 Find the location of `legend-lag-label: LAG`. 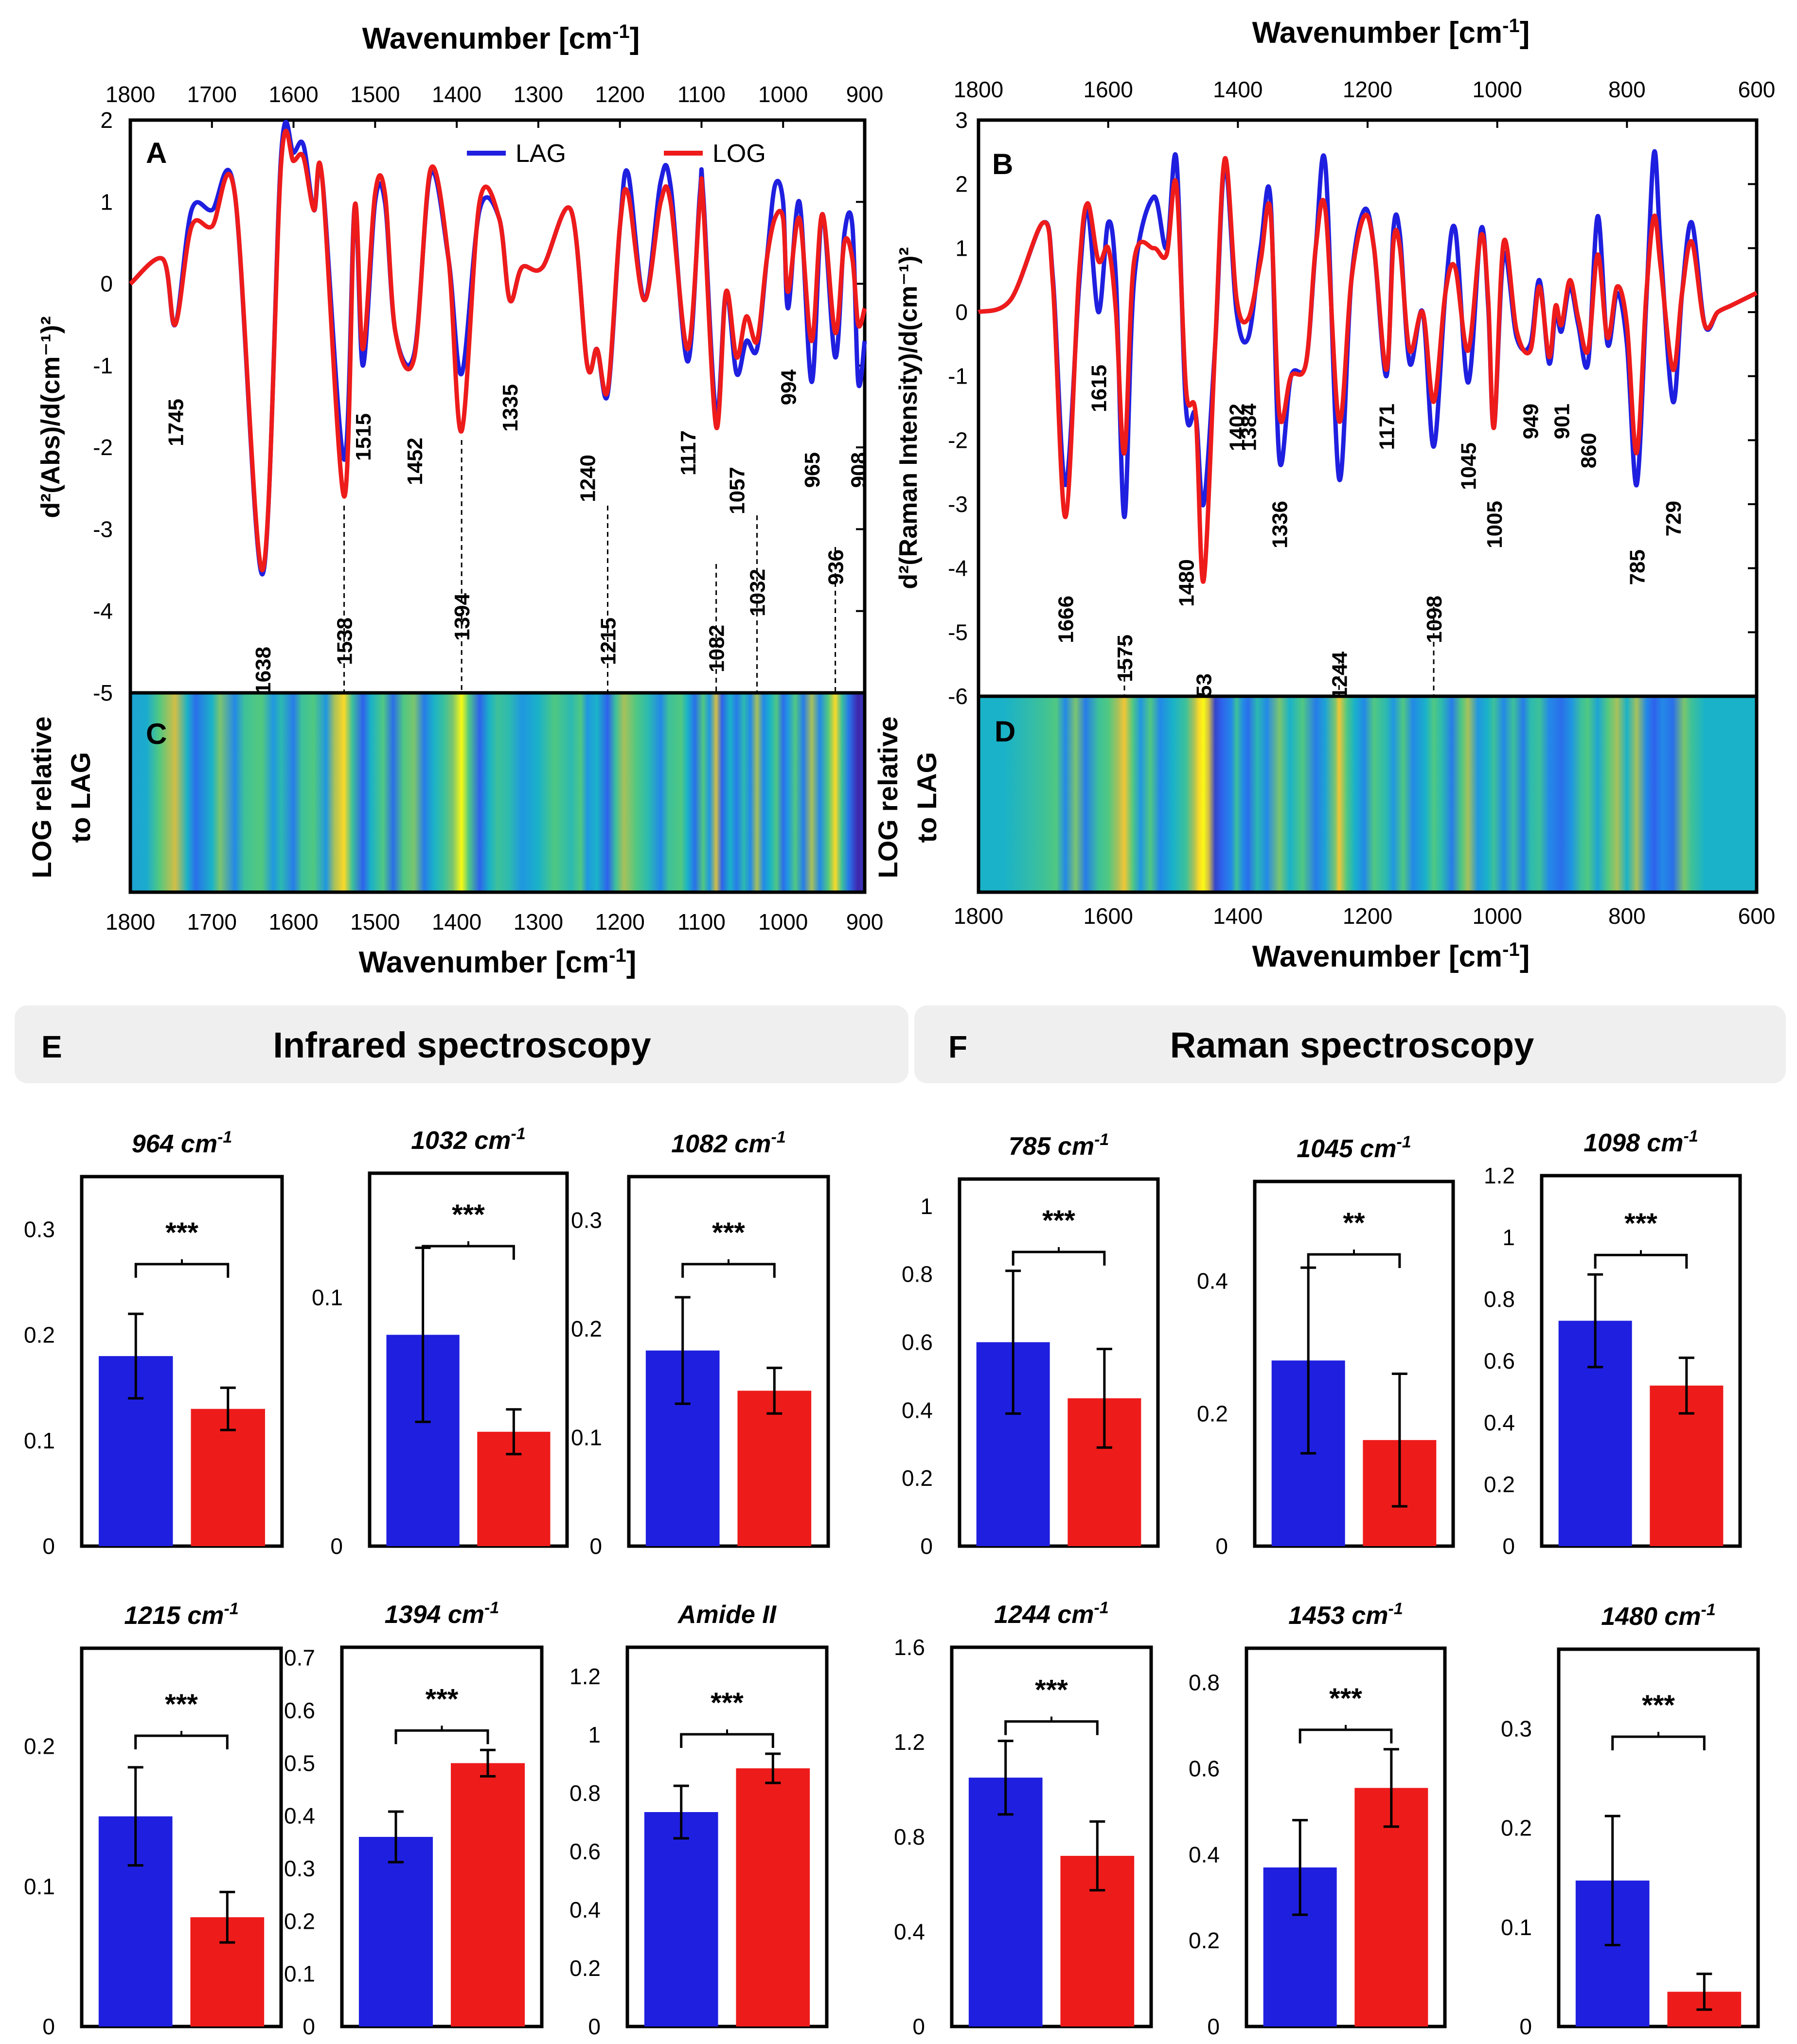

legend-lag-label: LAG is located at coordinates (541, 154).